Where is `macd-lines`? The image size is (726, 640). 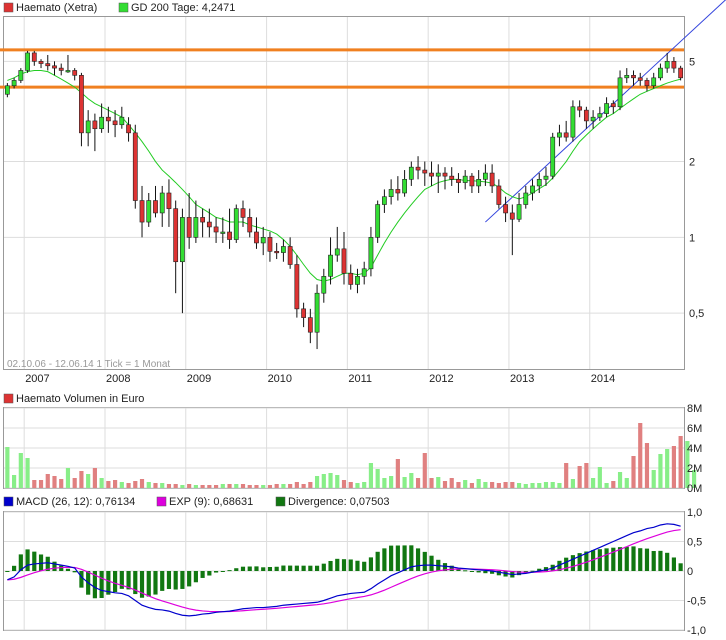
macd-lines is located at coordinates (344, 570).